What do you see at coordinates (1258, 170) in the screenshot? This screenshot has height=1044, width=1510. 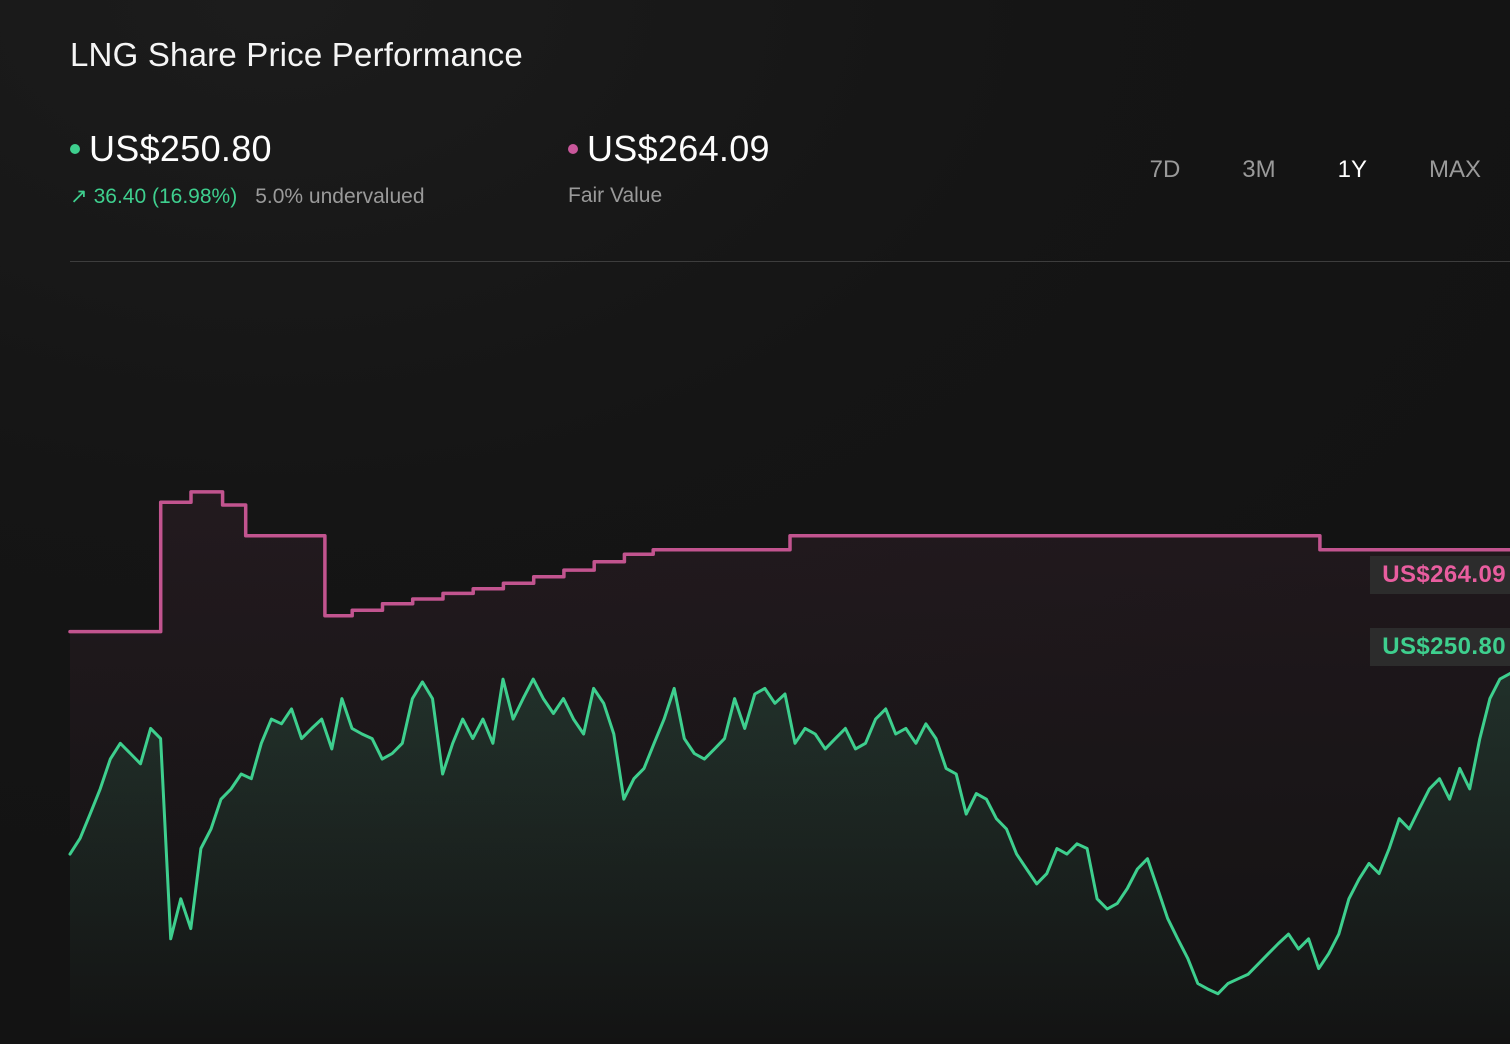 I see `range-3m-button: 3M` at bounding box center [1258, 170].